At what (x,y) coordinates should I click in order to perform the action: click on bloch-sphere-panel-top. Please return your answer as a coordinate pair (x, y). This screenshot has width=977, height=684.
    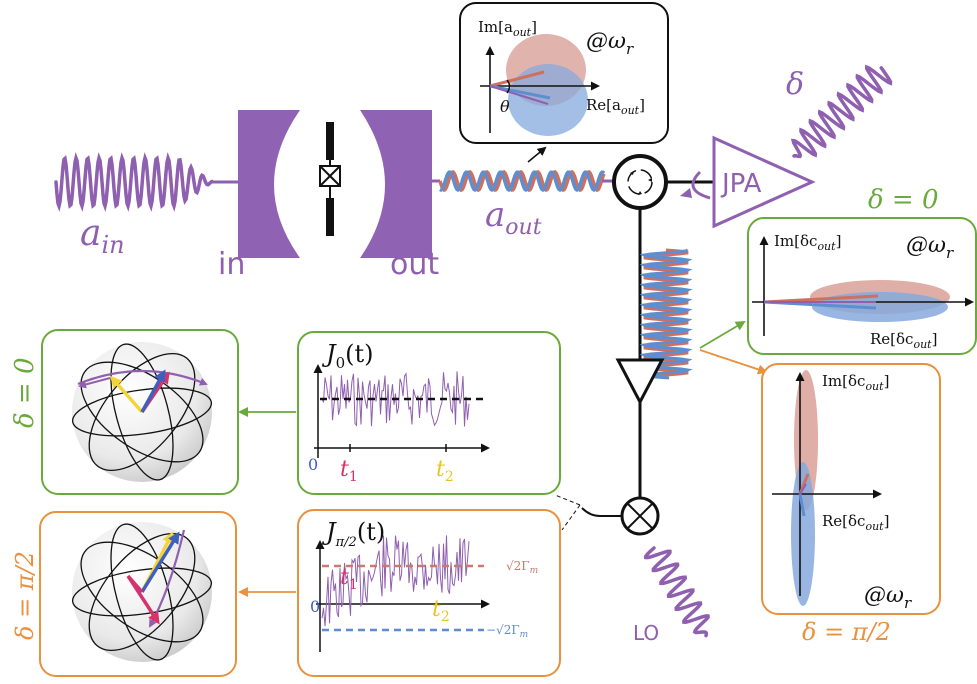
    Looking at the image, I should click on (140, 412).